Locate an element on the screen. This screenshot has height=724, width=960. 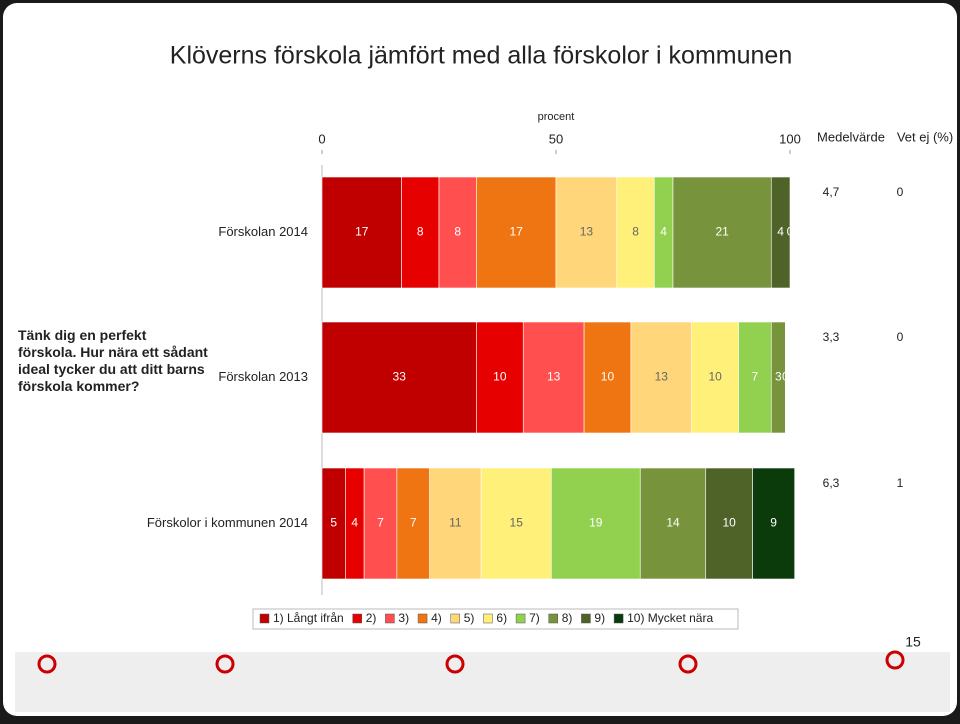
mean-value: 6,3 is located at coordinates (831, 483).